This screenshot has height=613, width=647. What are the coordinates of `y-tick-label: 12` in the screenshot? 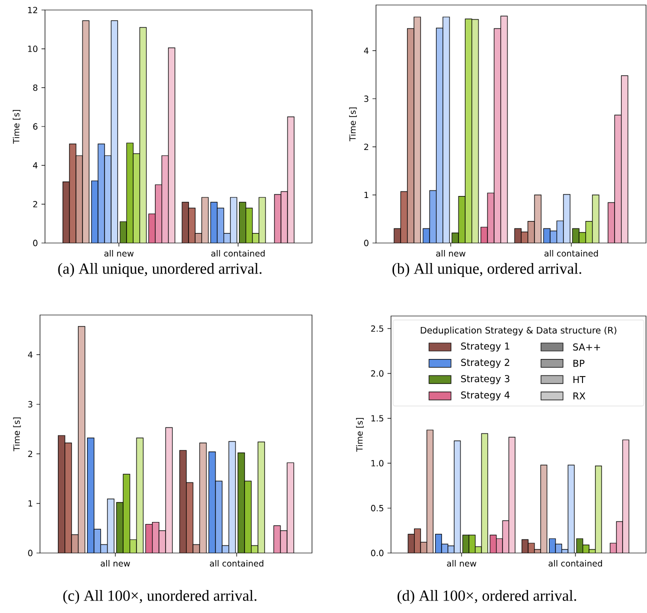 It's located at (33, 10).